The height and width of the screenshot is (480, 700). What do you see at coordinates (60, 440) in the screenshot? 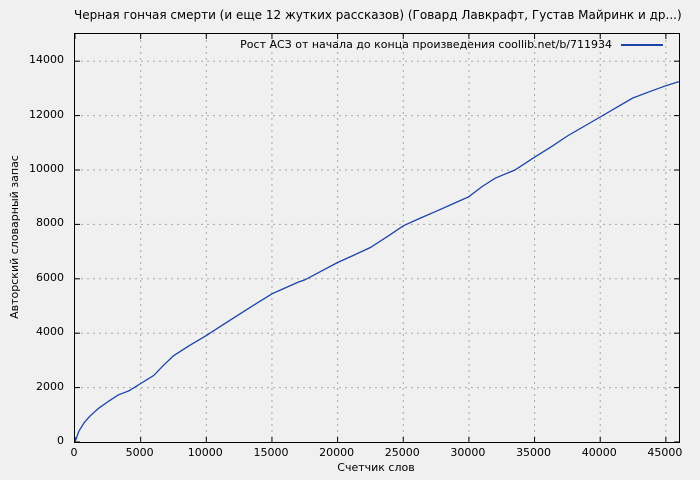
I see `y-tick-label: 0` at bounding box center [60, 440].